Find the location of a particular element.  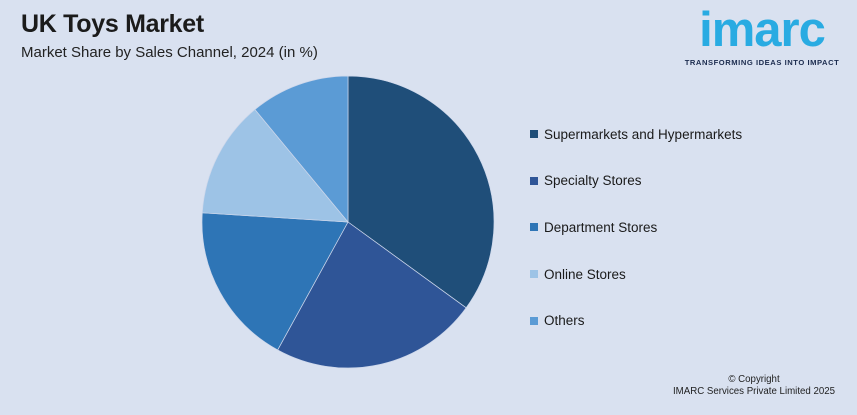

legend-item-specialty-stores: Specialty Stores is located at coordinates (636, 181).